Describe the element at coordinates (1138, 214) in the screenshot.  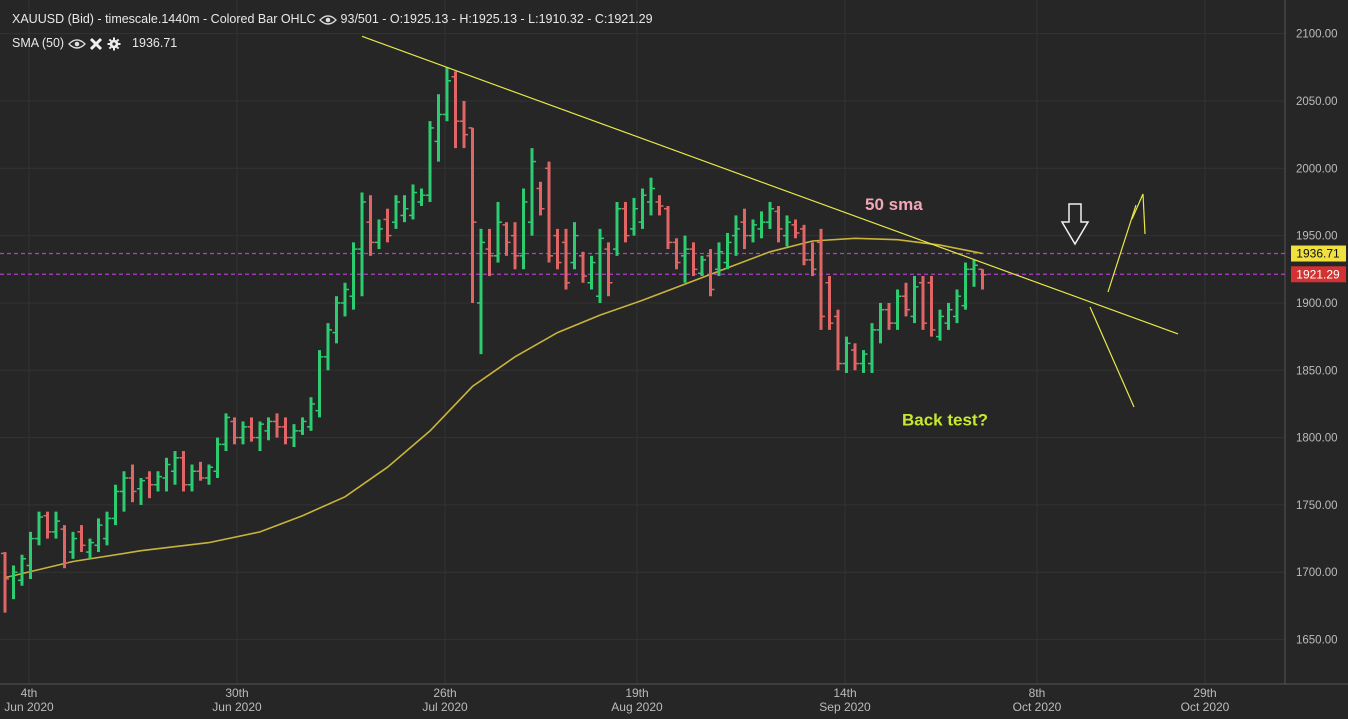
I see `upside-arrowhead` at that location.